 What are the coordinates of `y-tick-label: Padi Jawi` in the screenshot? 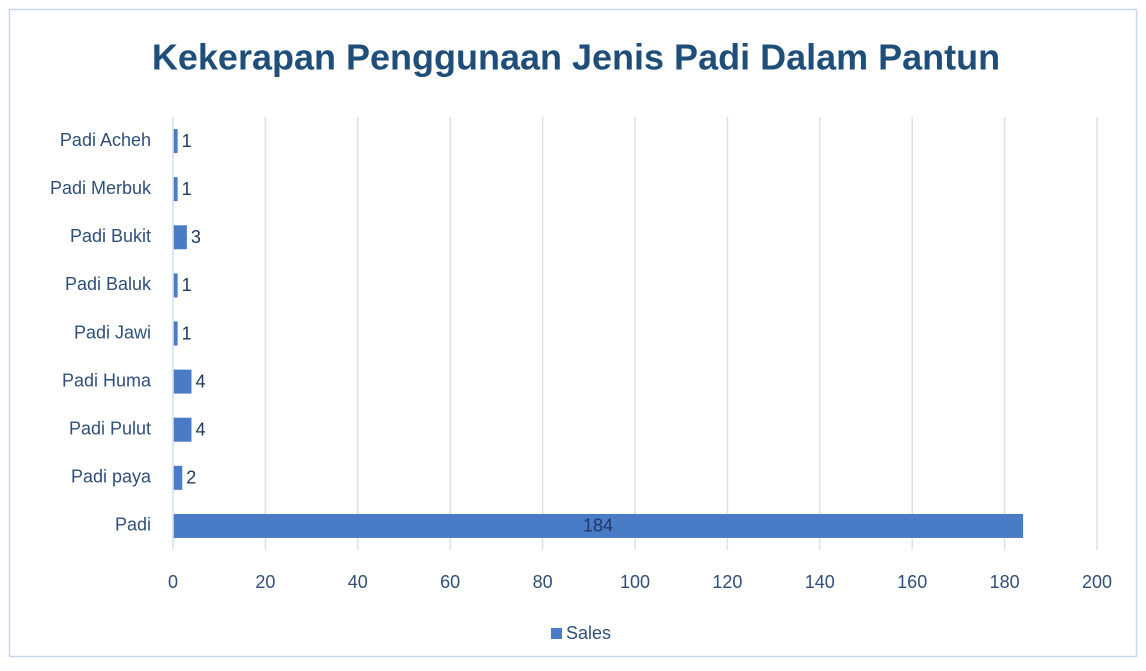 It's located at (112, 332).